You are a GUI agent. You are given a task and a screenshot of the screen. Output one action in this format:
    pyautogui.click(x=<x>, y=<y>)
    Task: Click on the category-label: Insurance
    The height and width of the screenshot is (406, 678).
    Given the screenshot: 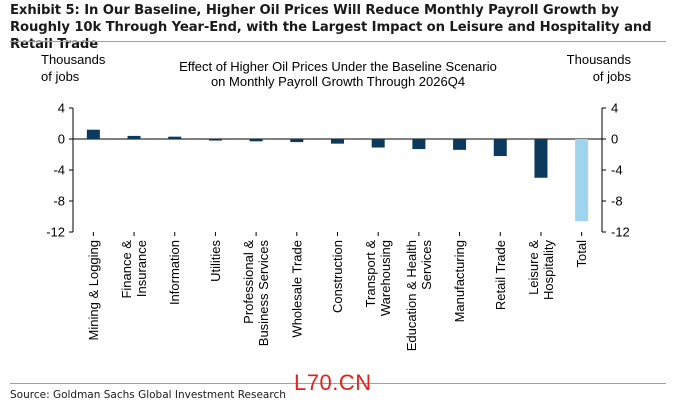 What is the action you would take?
    pyautogui.click(x=141, y=268)
    